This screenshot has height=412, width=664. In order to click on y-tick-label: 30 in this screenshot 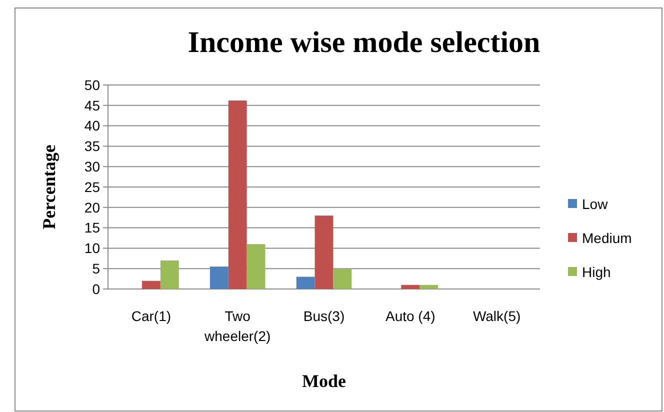, I will do `click(92, 166)`.